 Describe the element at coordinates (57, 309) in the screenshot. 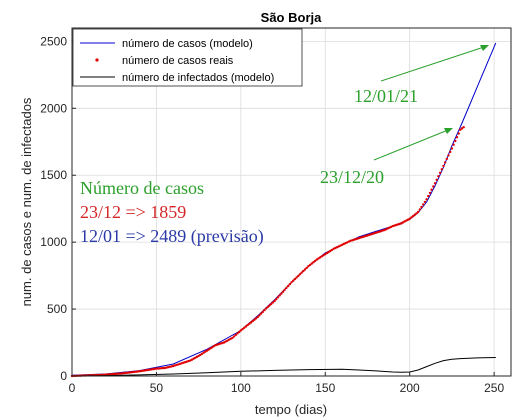

I see `y-tick-label: 500` at that location.